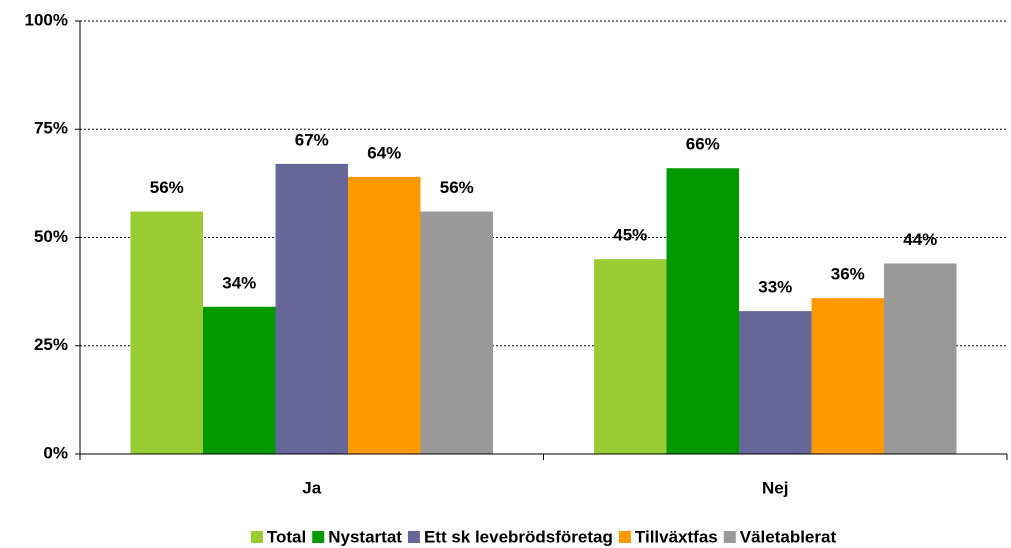 Image resolution: width=1011 pixels, height=548 pixels. I want to click on legend-label: Ett sk levebrödsföretag, so click(518, 536).